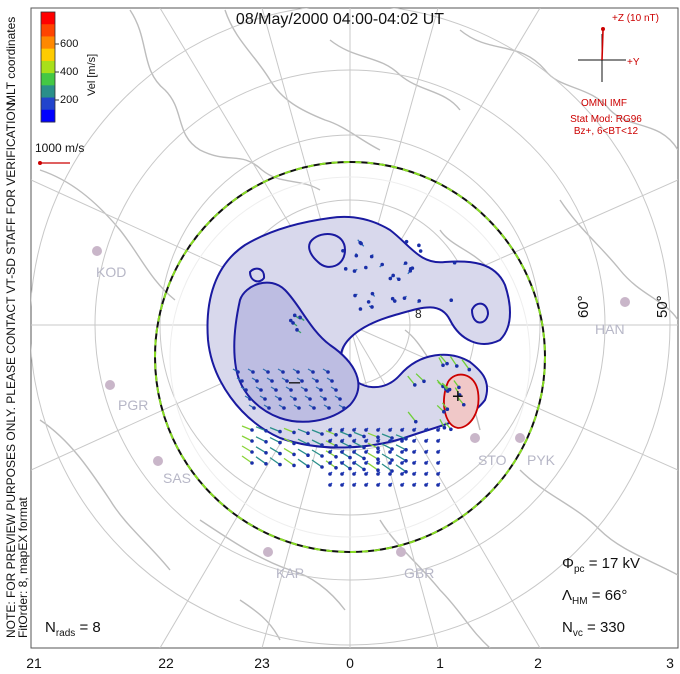 This screenshot has width=680, height=674. I want to click on latitude-label-50: 50°, so click(662, 306).